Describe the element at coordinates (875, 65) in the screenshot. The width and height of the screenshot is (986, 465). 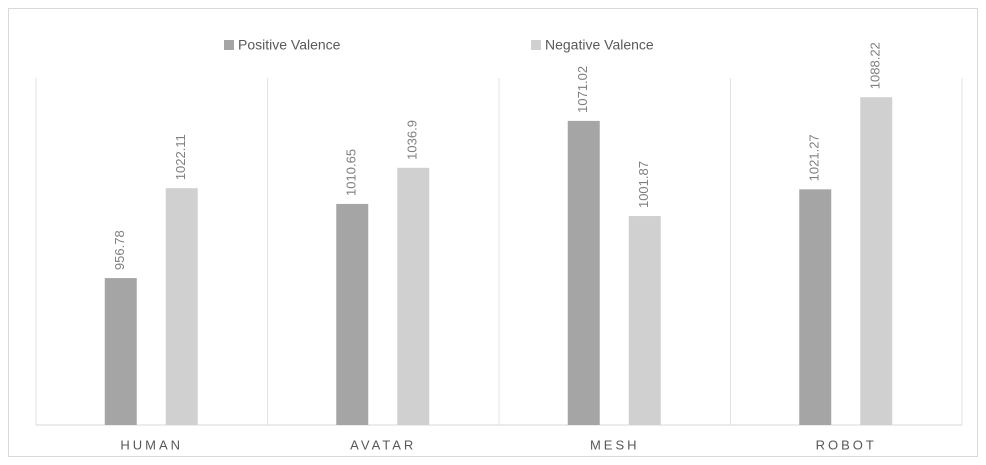
I see `data-label: 1088.22` at that location.